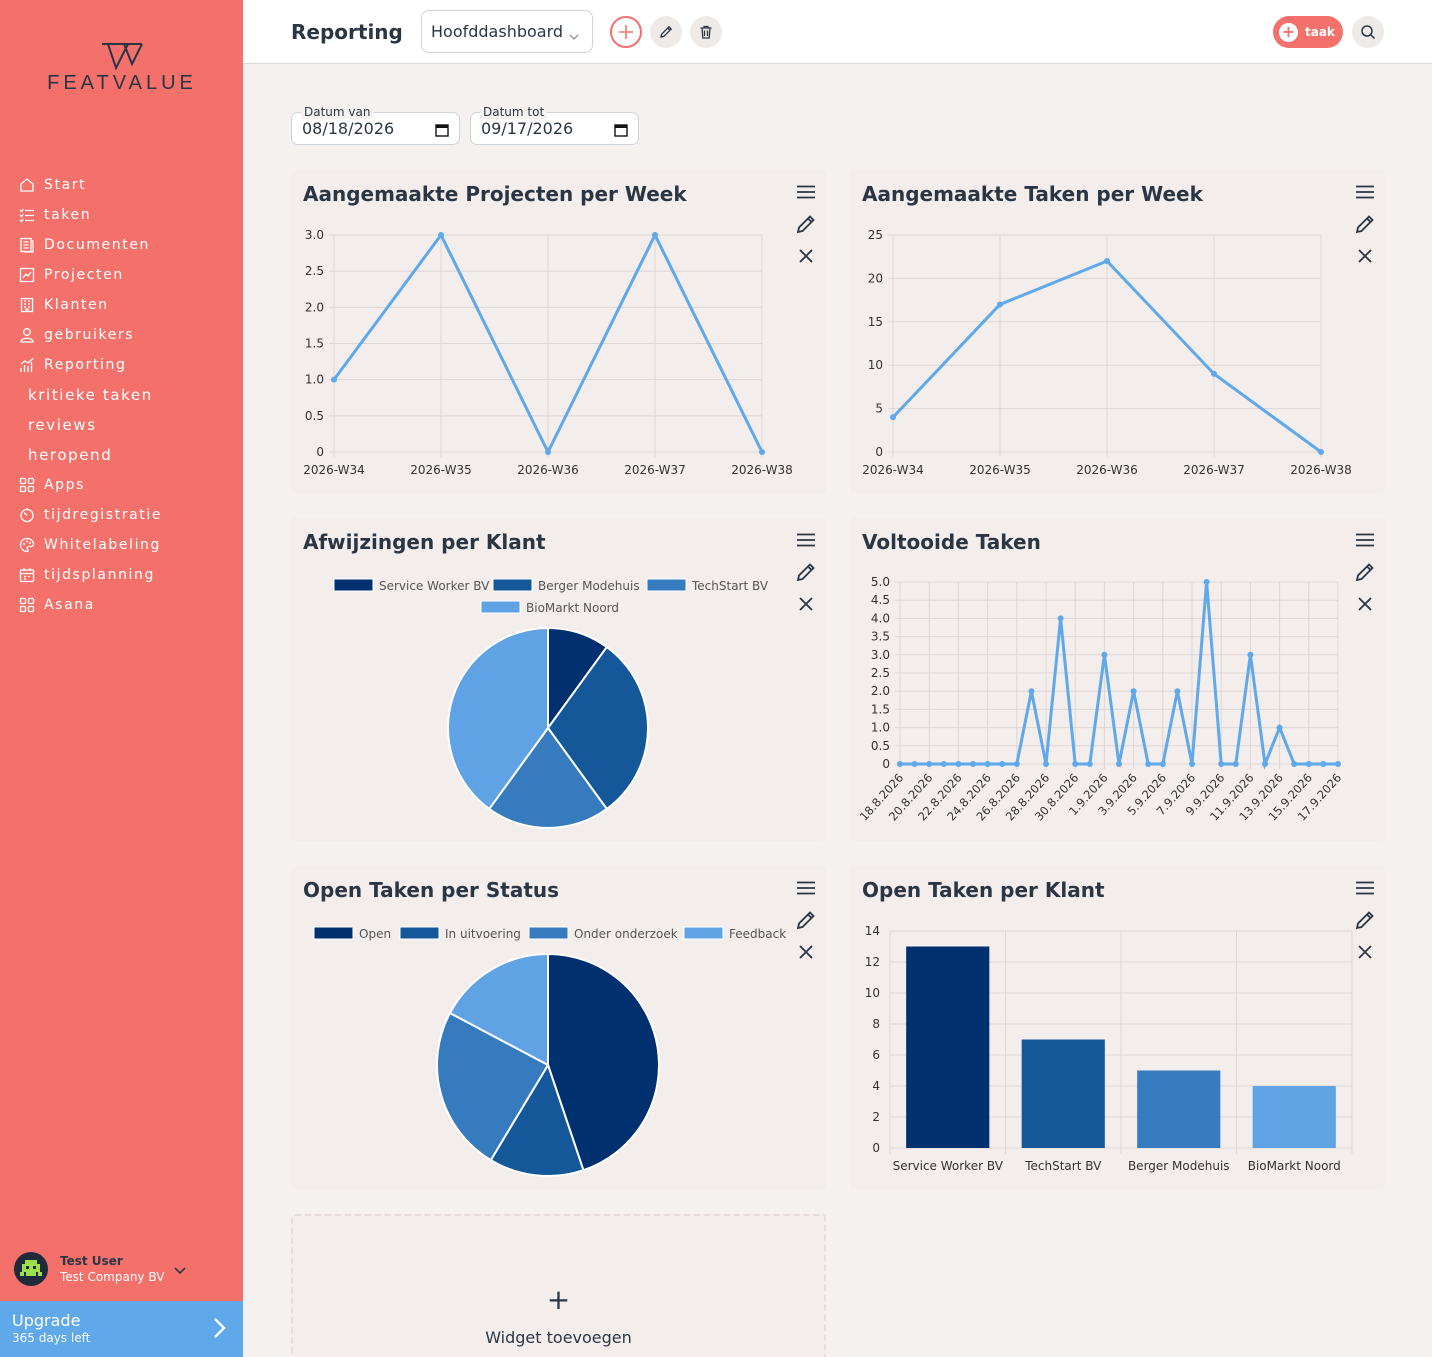 This screenshot has width=1432, height=1357. I want to click on sidebar-item-kritieke-taken: kritieke taken, so click(121, 395).